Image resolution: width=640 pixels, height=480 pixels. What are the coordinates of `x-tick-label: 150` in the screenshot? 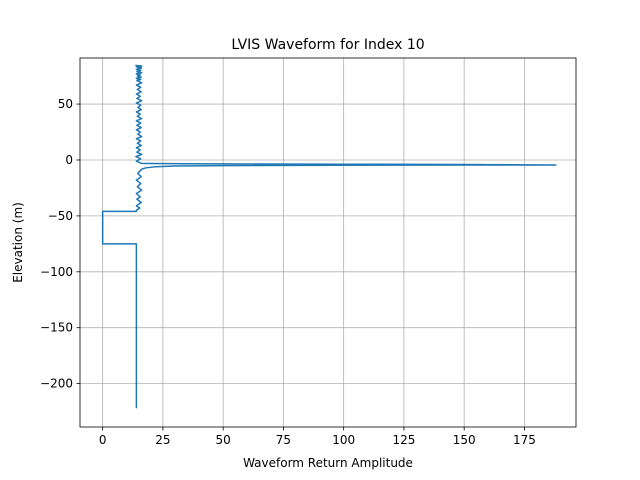 It's located at (464, 440).